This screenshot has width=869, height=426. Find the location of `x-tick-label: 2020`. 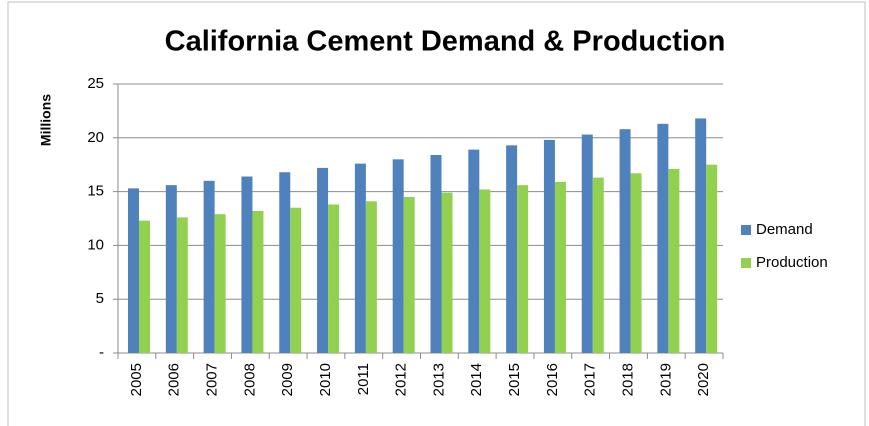

x-tick-label: 2020 is located at coordinates (703, 379).